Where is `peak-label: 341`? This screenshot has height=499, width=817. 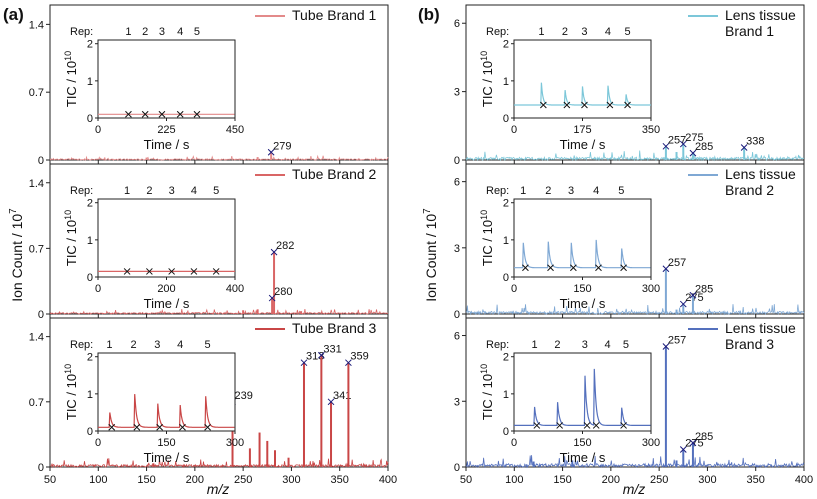
peak-label: 341 is located at coordinates (342, 396).